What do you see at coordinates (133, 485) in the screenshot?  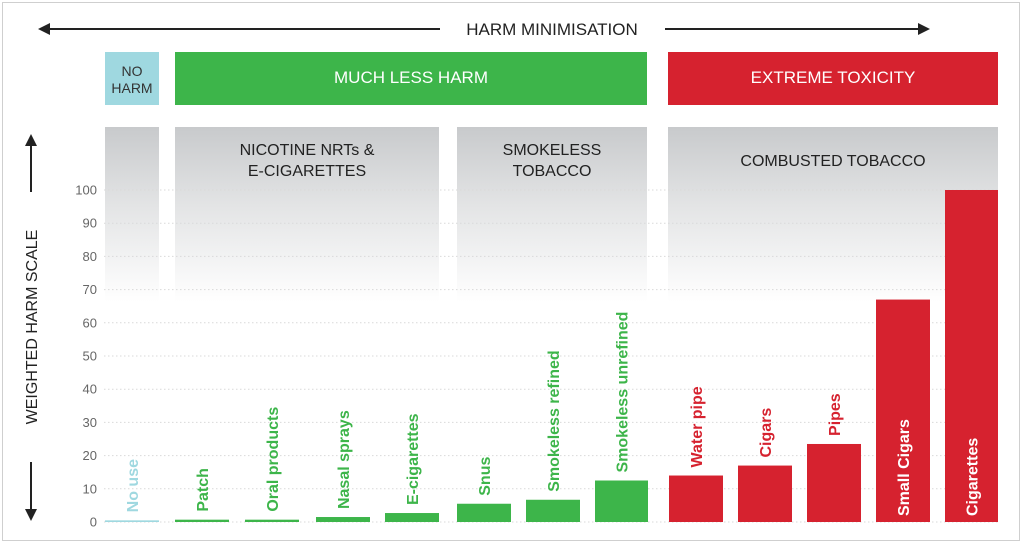 I see `bar-label: No use` at bounding box center [133, 485].